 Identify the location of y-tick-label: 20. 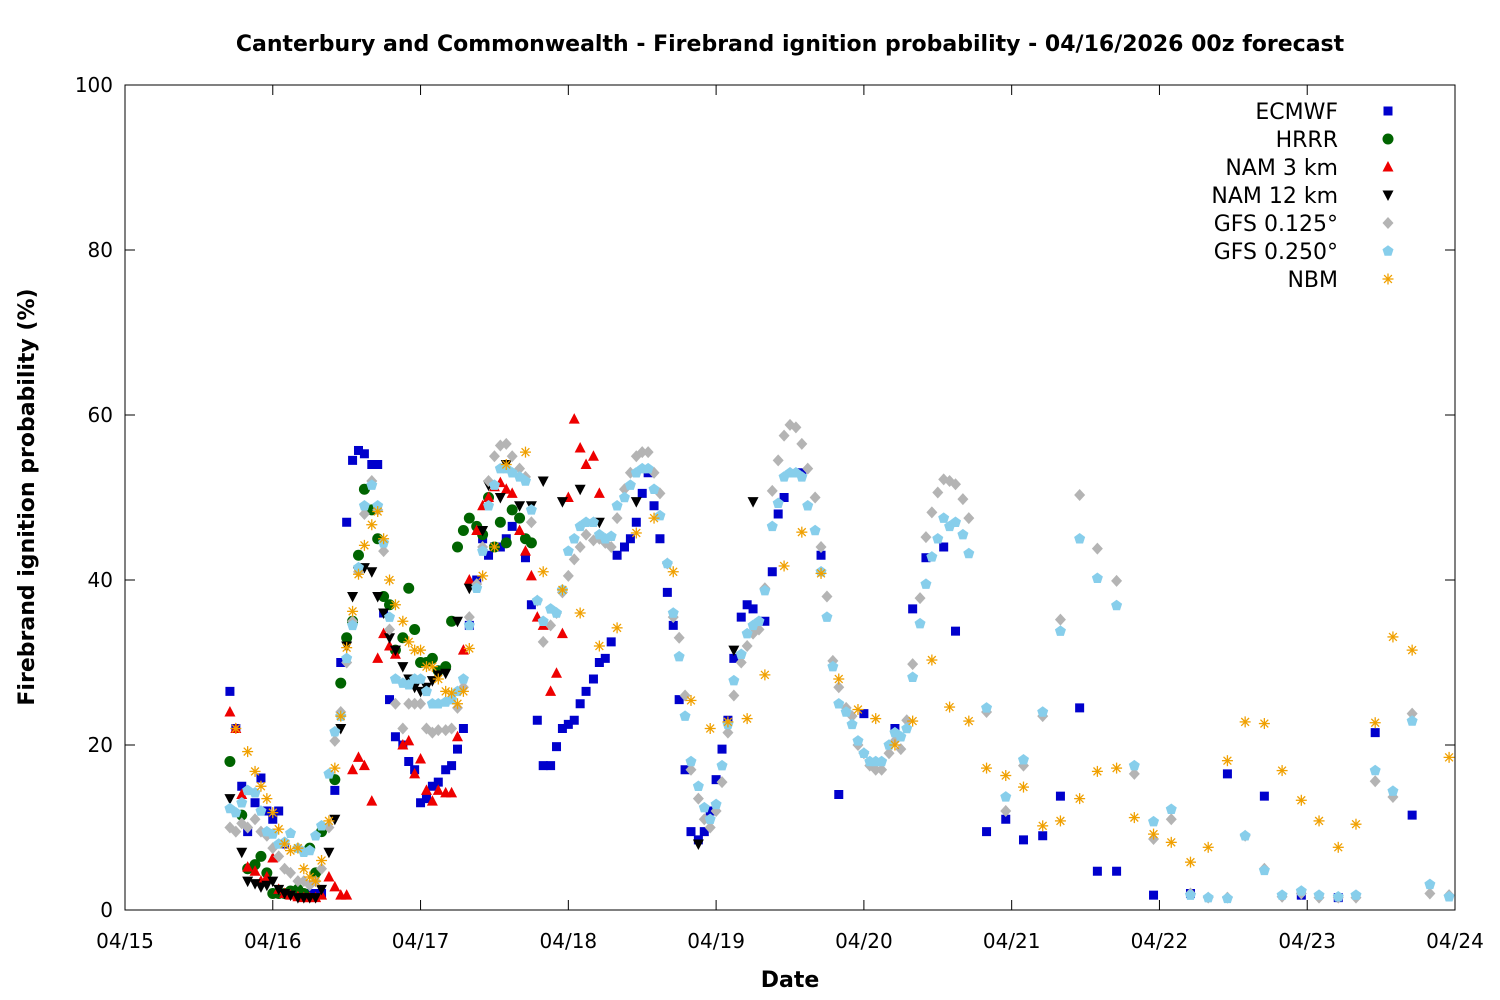
(100, 745).